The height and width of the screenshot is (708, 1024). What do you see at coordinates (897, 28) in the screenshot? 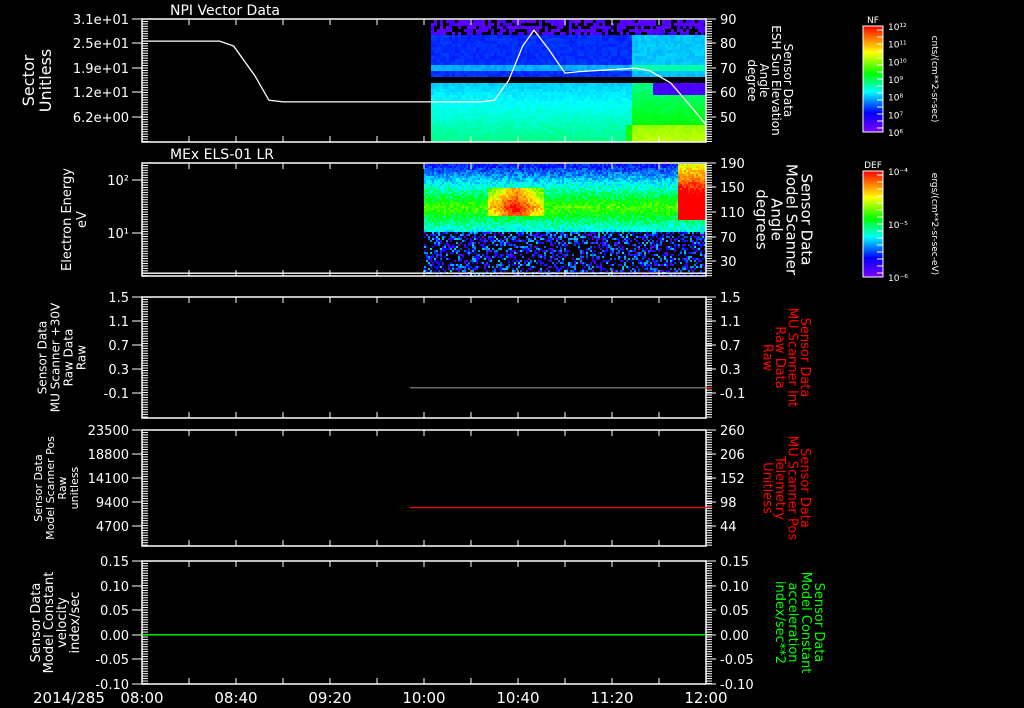
I see `colorbar-tick-label: 10¹²` at bounding box center [897, 28].